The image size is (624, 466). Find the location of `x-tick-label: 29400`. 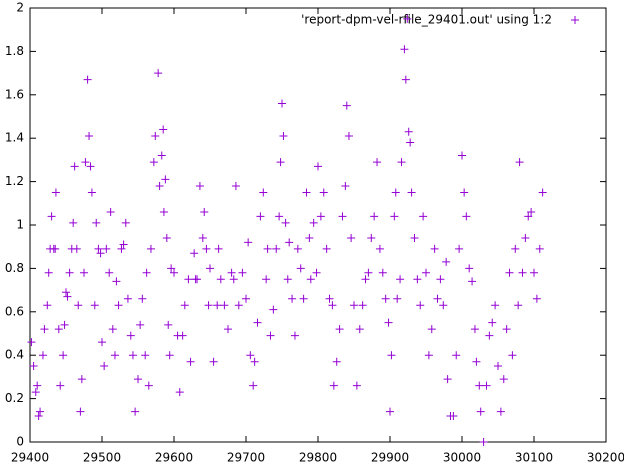

x-tick-label: 29400 is located at coordinates (30, 458).